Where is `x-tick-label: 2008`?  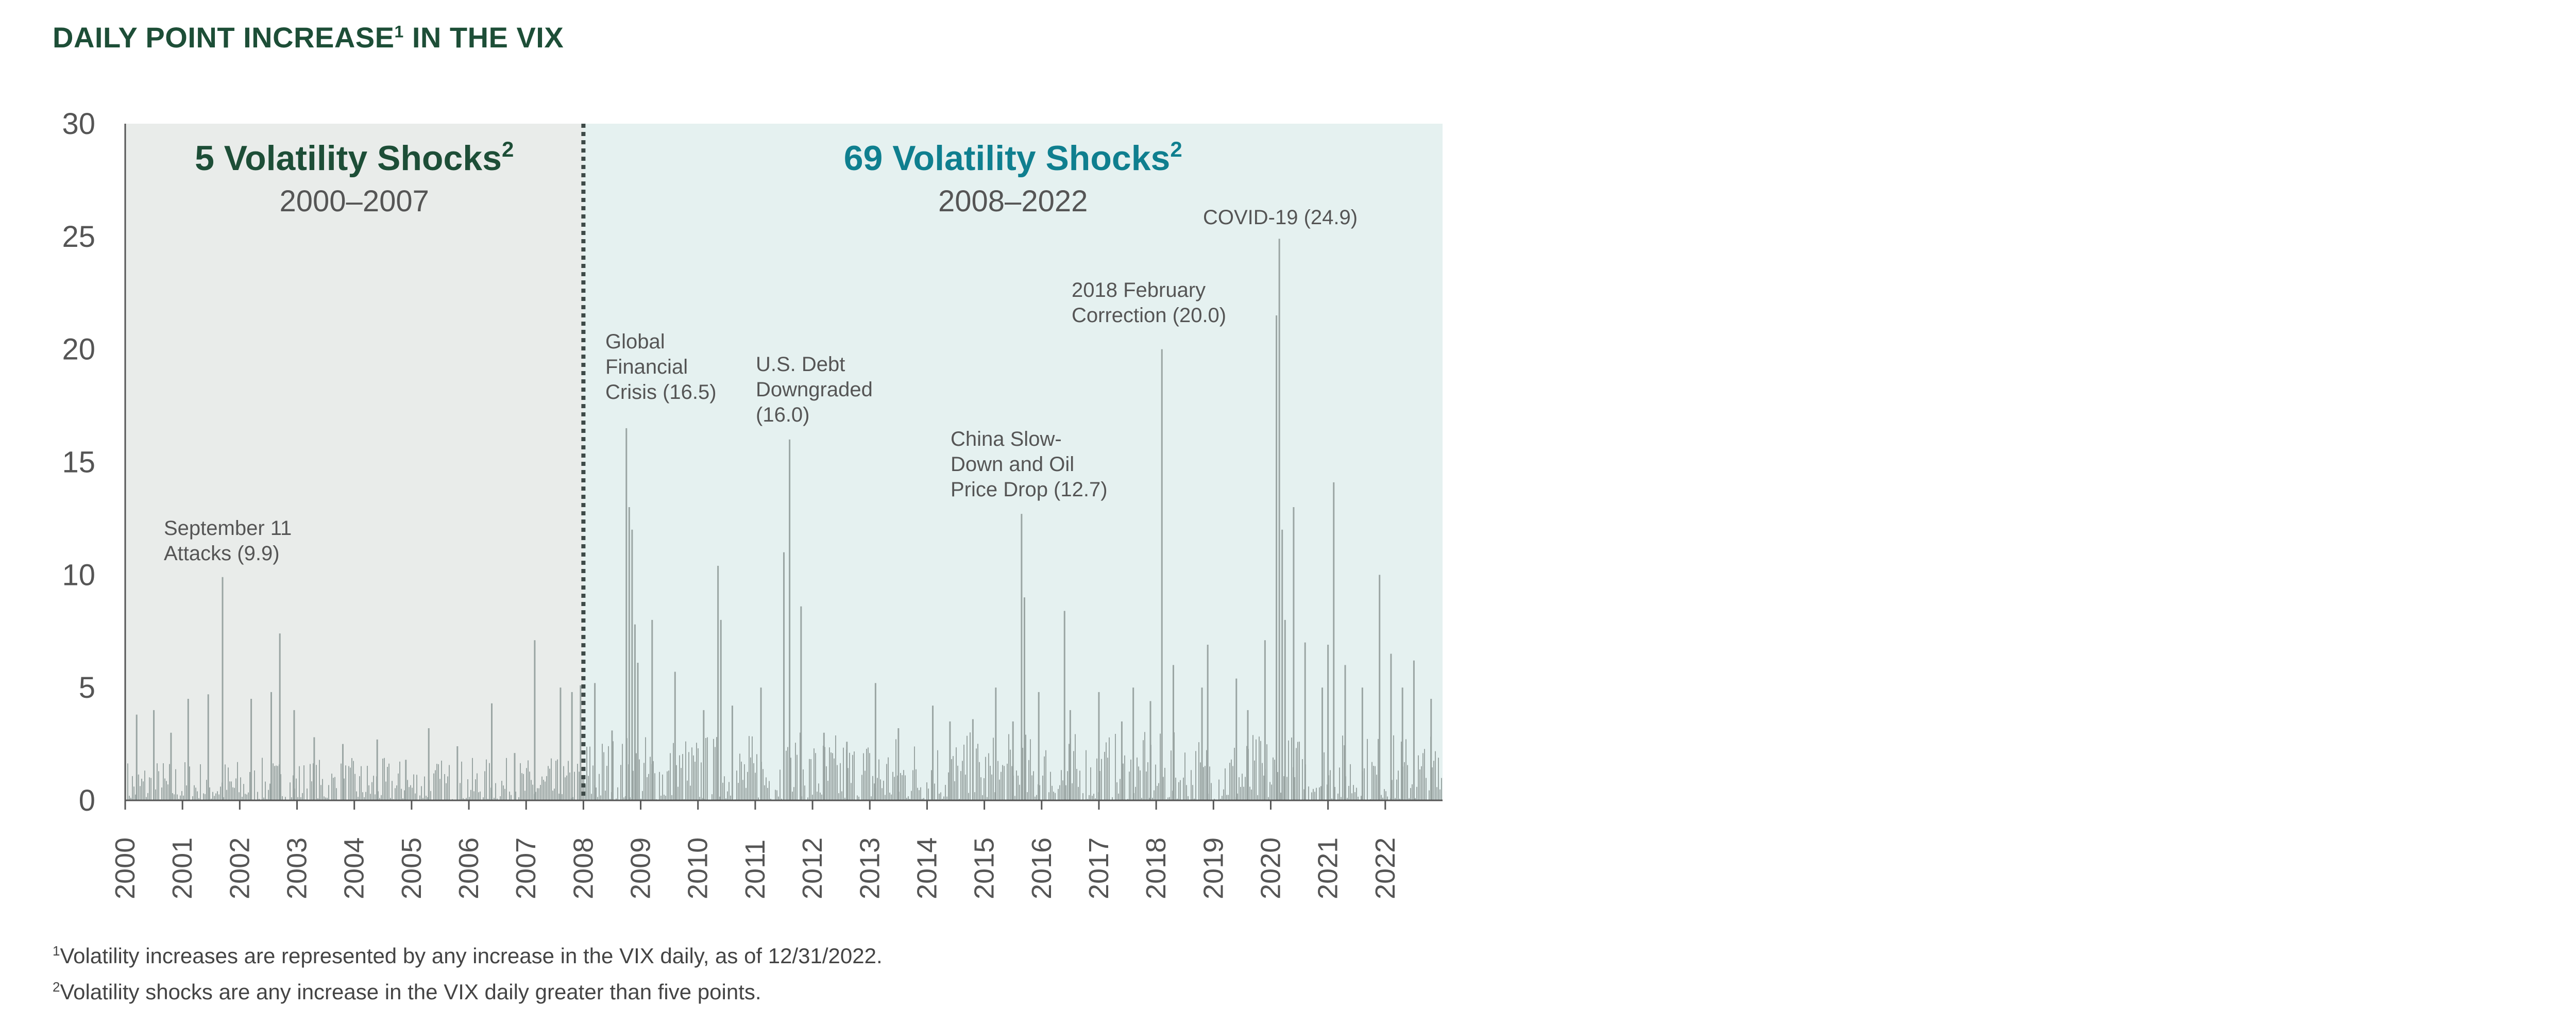 x-tick-label: 2008 is located at coordinates (583, 868).